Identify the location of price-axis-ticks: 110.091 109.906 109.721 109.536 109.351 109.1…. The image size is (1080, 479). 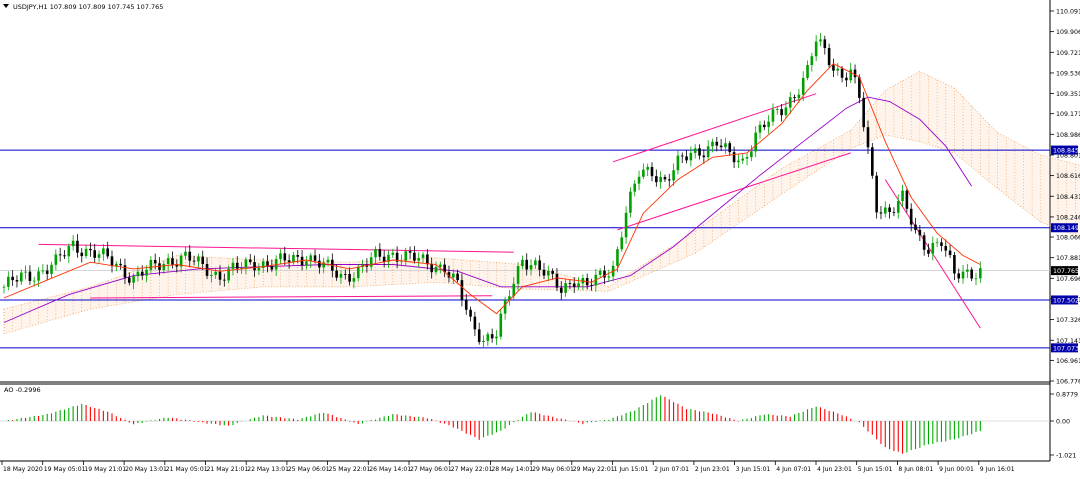
(1065, 197).